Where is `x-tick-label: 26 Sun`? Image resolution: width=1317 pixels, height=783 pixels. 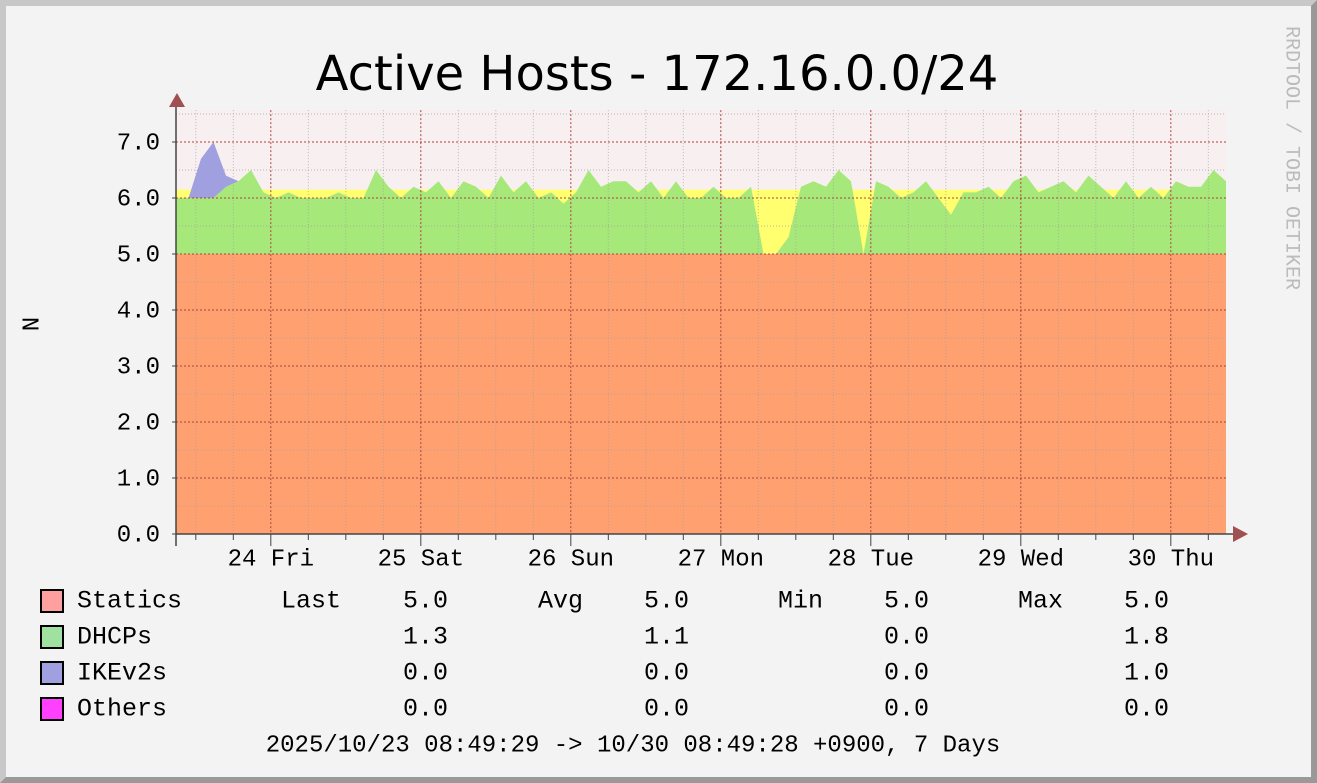
x-tick-label: 26 Sun is located at coordinates (571, 559).